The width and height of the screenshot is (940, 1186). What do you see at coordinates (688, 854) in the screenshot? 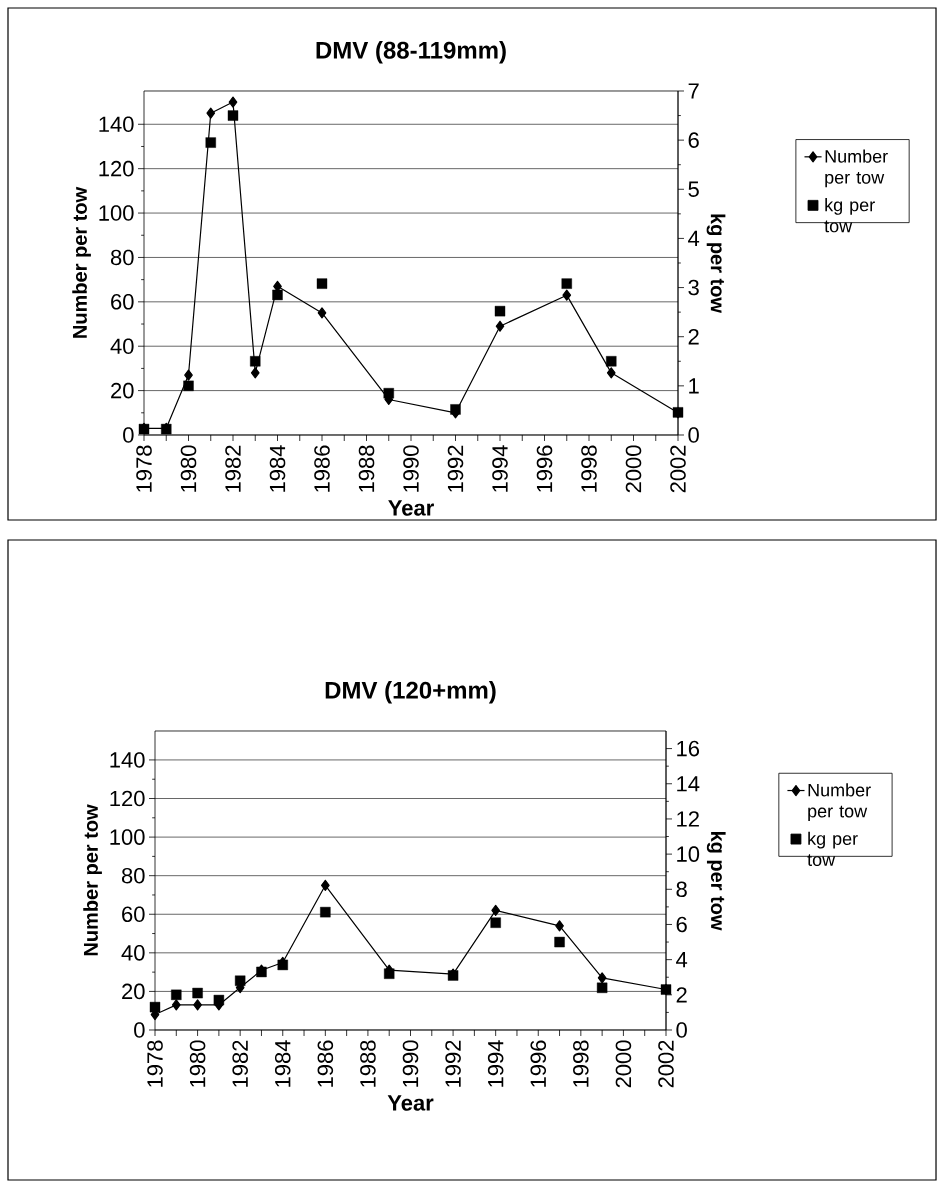
I see `y2-tick-label: 10` at bounding box center [688, 854].